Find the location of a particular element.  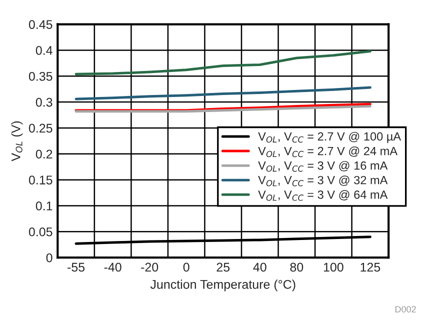

legend-label: V$_{OL}$, V$_{CC}$ = 3 V @ 32 mA is located at coordinates (323, 181).